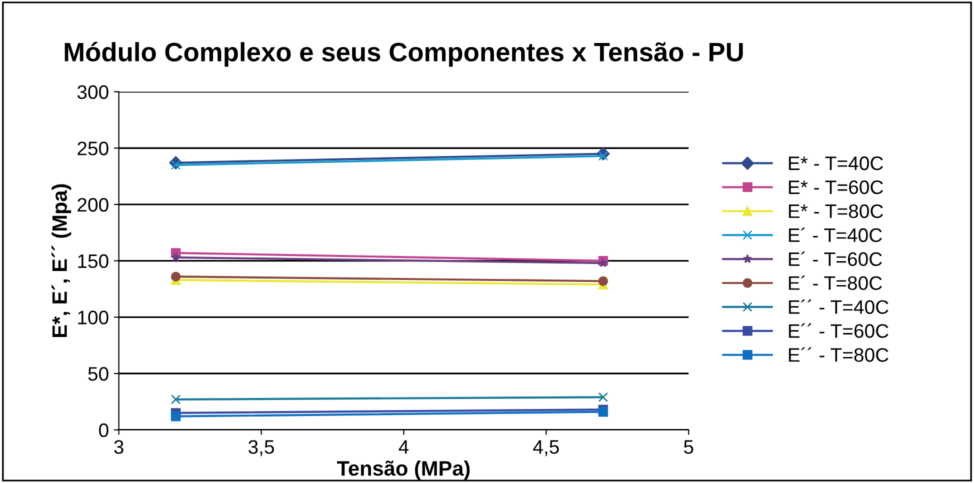 The image size is (974, 483). Describe the element at coordinates (836, 187) in the screenshot. I see `legend-label: E* - T=60C` at that location.